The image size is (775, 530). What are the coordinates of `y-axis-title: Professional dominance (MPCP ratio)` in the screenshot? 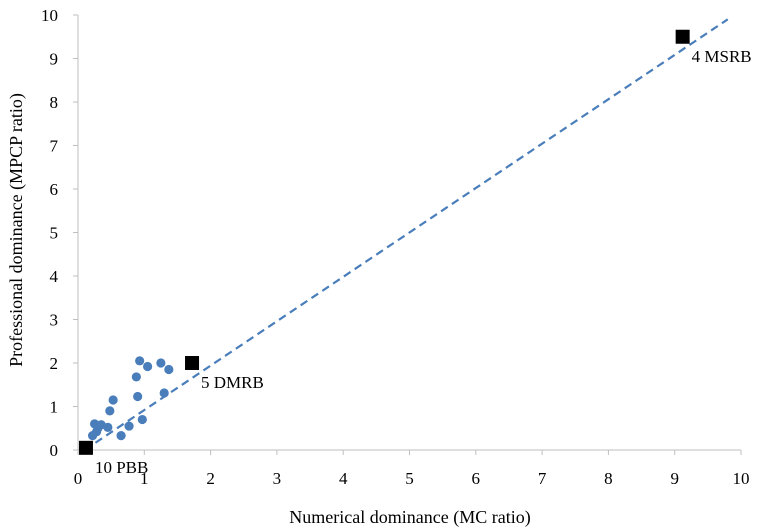 It's located at (16, 230).